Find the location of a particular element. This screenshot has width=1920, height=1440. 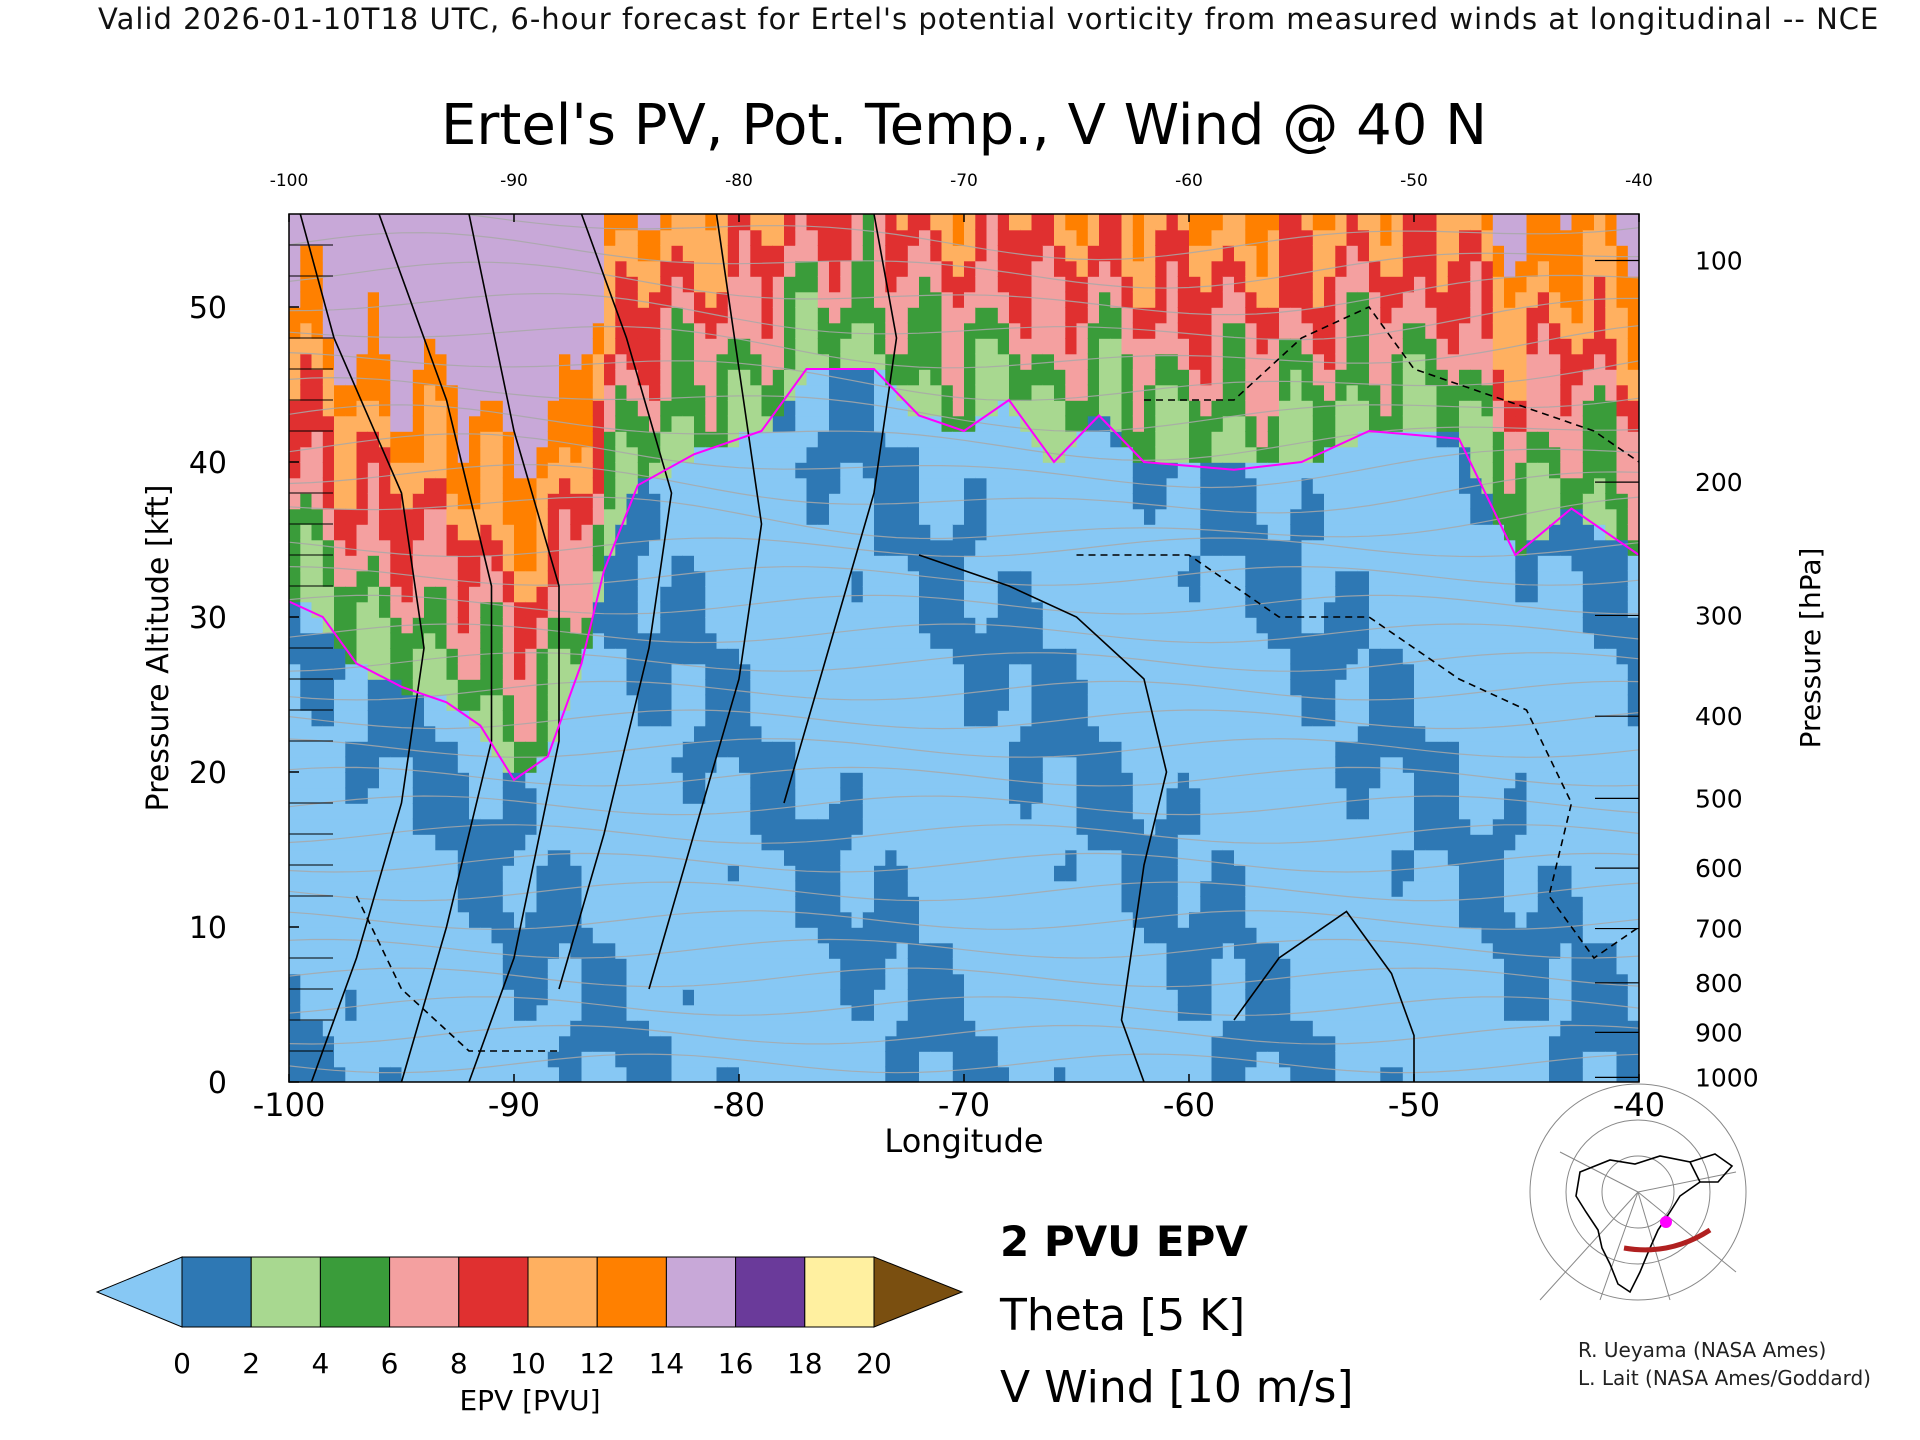

y-tick-label: 30 is located at coordinates (208, 618).